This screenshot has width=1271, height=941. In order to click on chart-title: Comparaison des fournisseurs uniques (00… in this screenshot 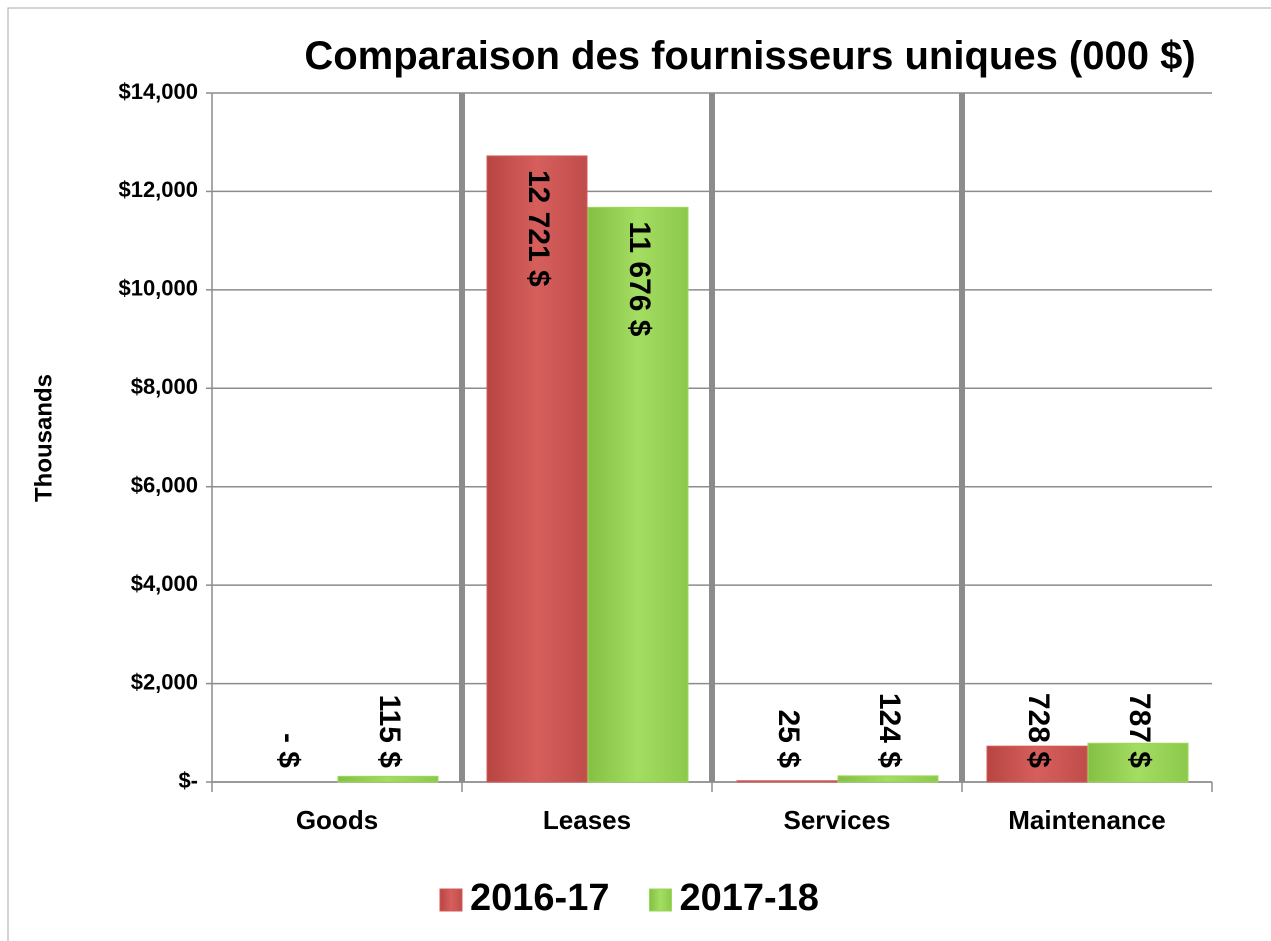, I will do `click(750, 56)`.